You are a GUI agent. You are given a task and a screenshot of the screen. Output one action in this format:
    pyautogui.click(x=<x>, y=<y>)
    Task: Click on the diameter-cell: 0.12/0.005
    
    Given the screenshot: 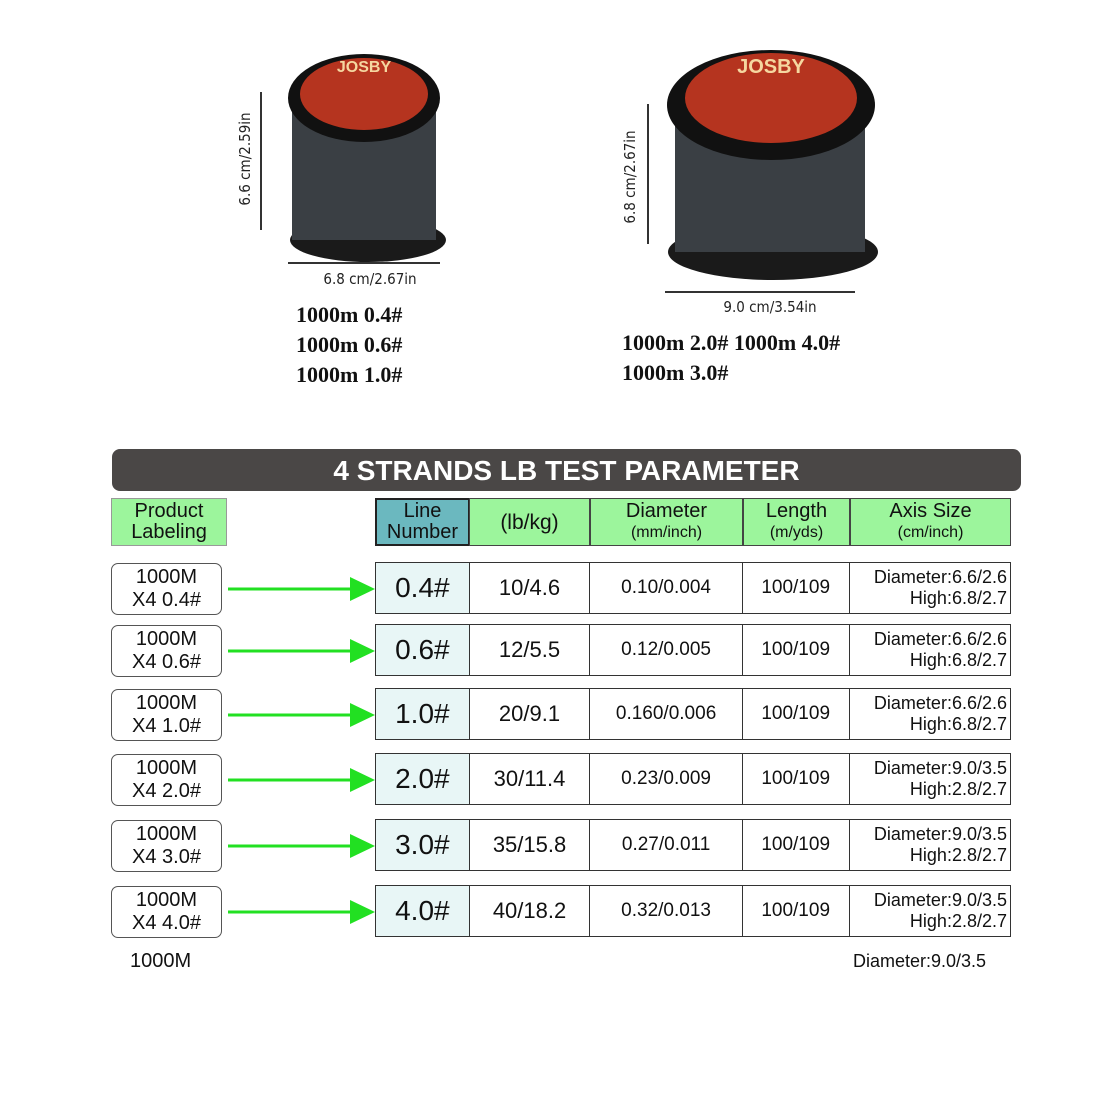 What is the action you would take?
    pyautogui.click(x=666, y=650)
    